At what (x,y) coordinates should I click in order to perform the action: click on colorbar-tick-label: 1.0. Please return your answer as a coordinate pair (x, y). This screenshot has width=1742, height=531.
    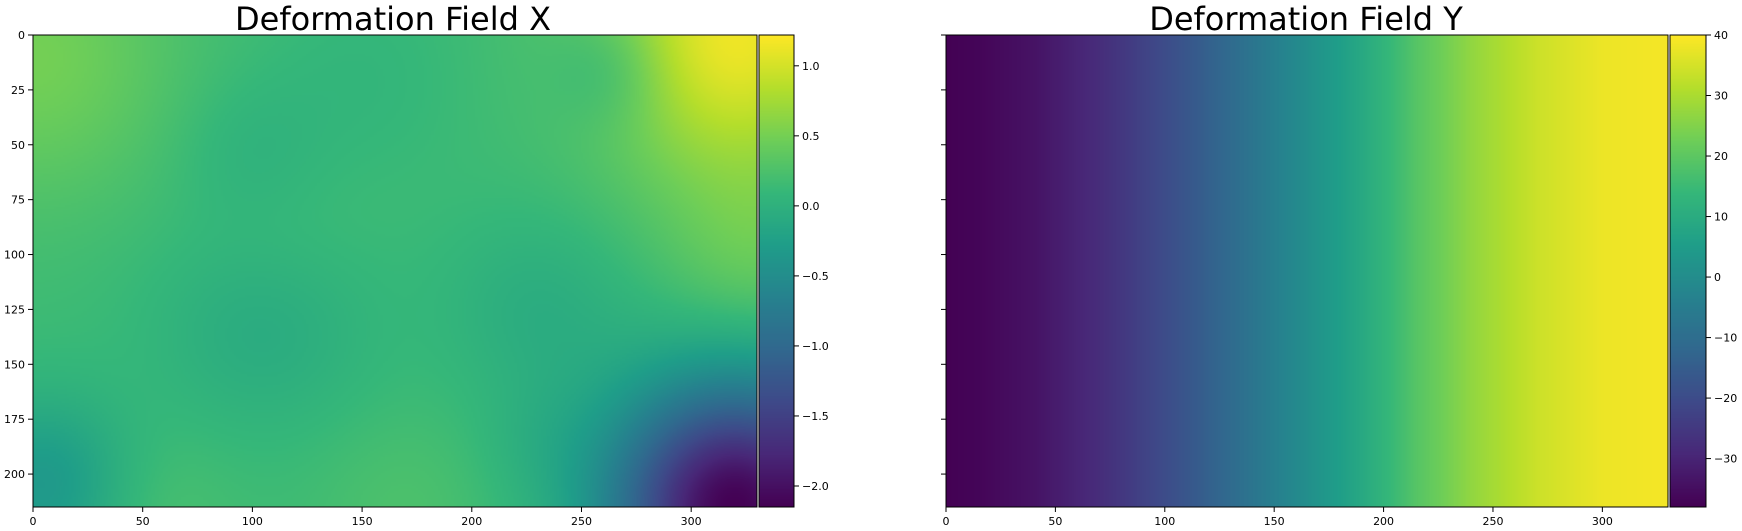
    Looking at the image, I should click on (811, 66).